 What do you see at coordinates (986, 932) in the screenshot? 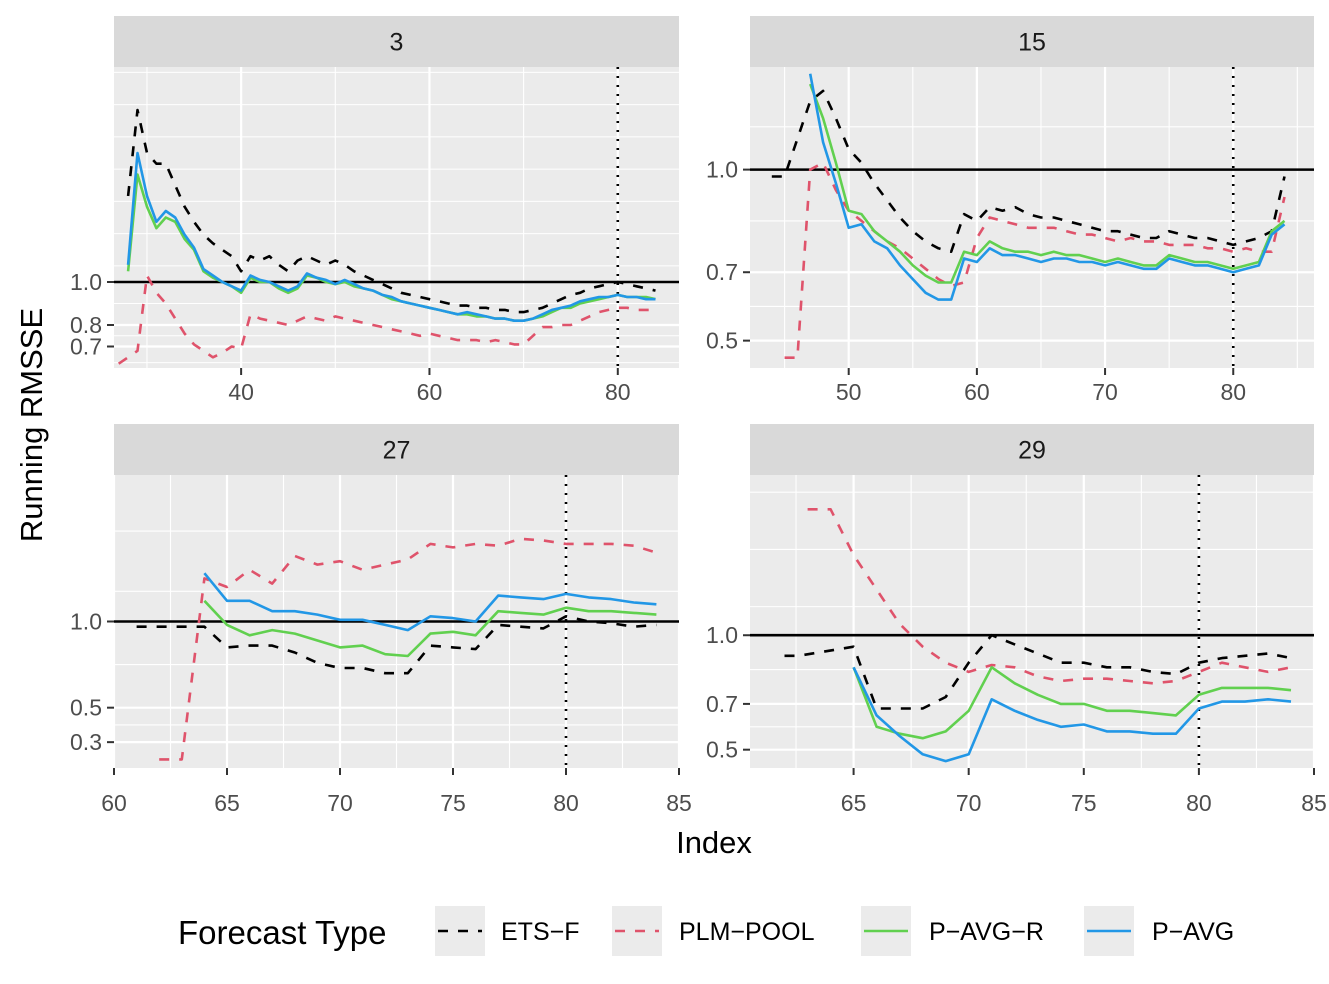
I see `legend-label-p-avg-r: P−AVG−R` at bounding box center [986, 932].